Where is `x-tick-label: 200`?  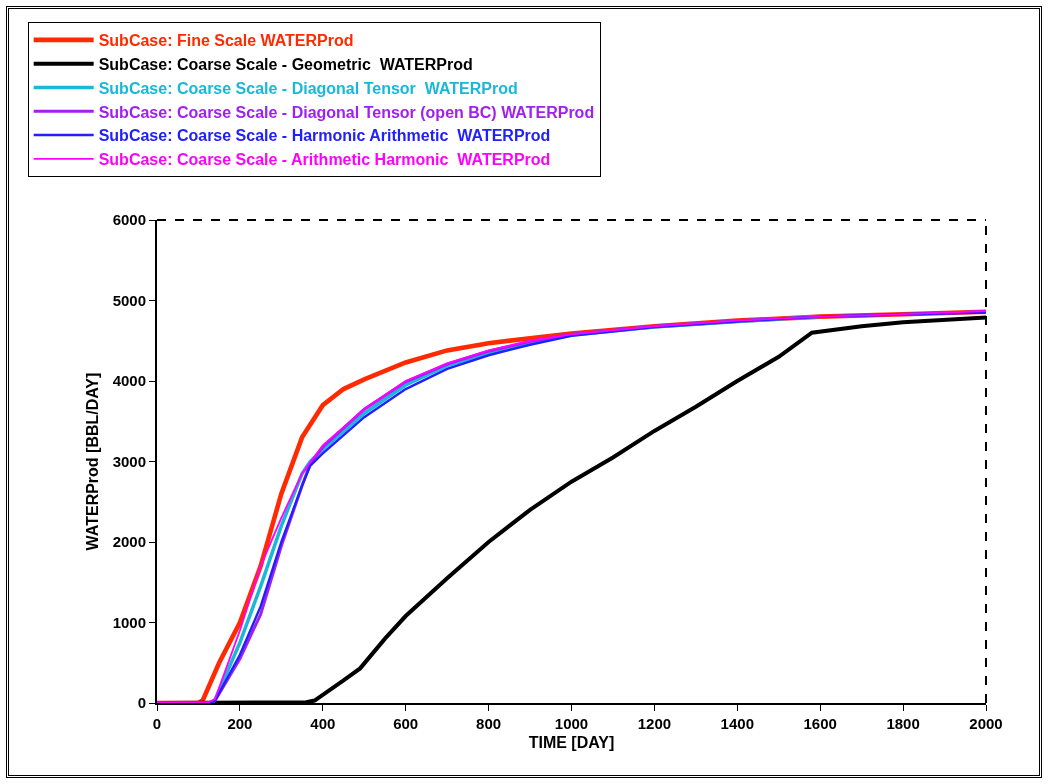
x-tick-label: 200 is located at coordinates (240, 723).